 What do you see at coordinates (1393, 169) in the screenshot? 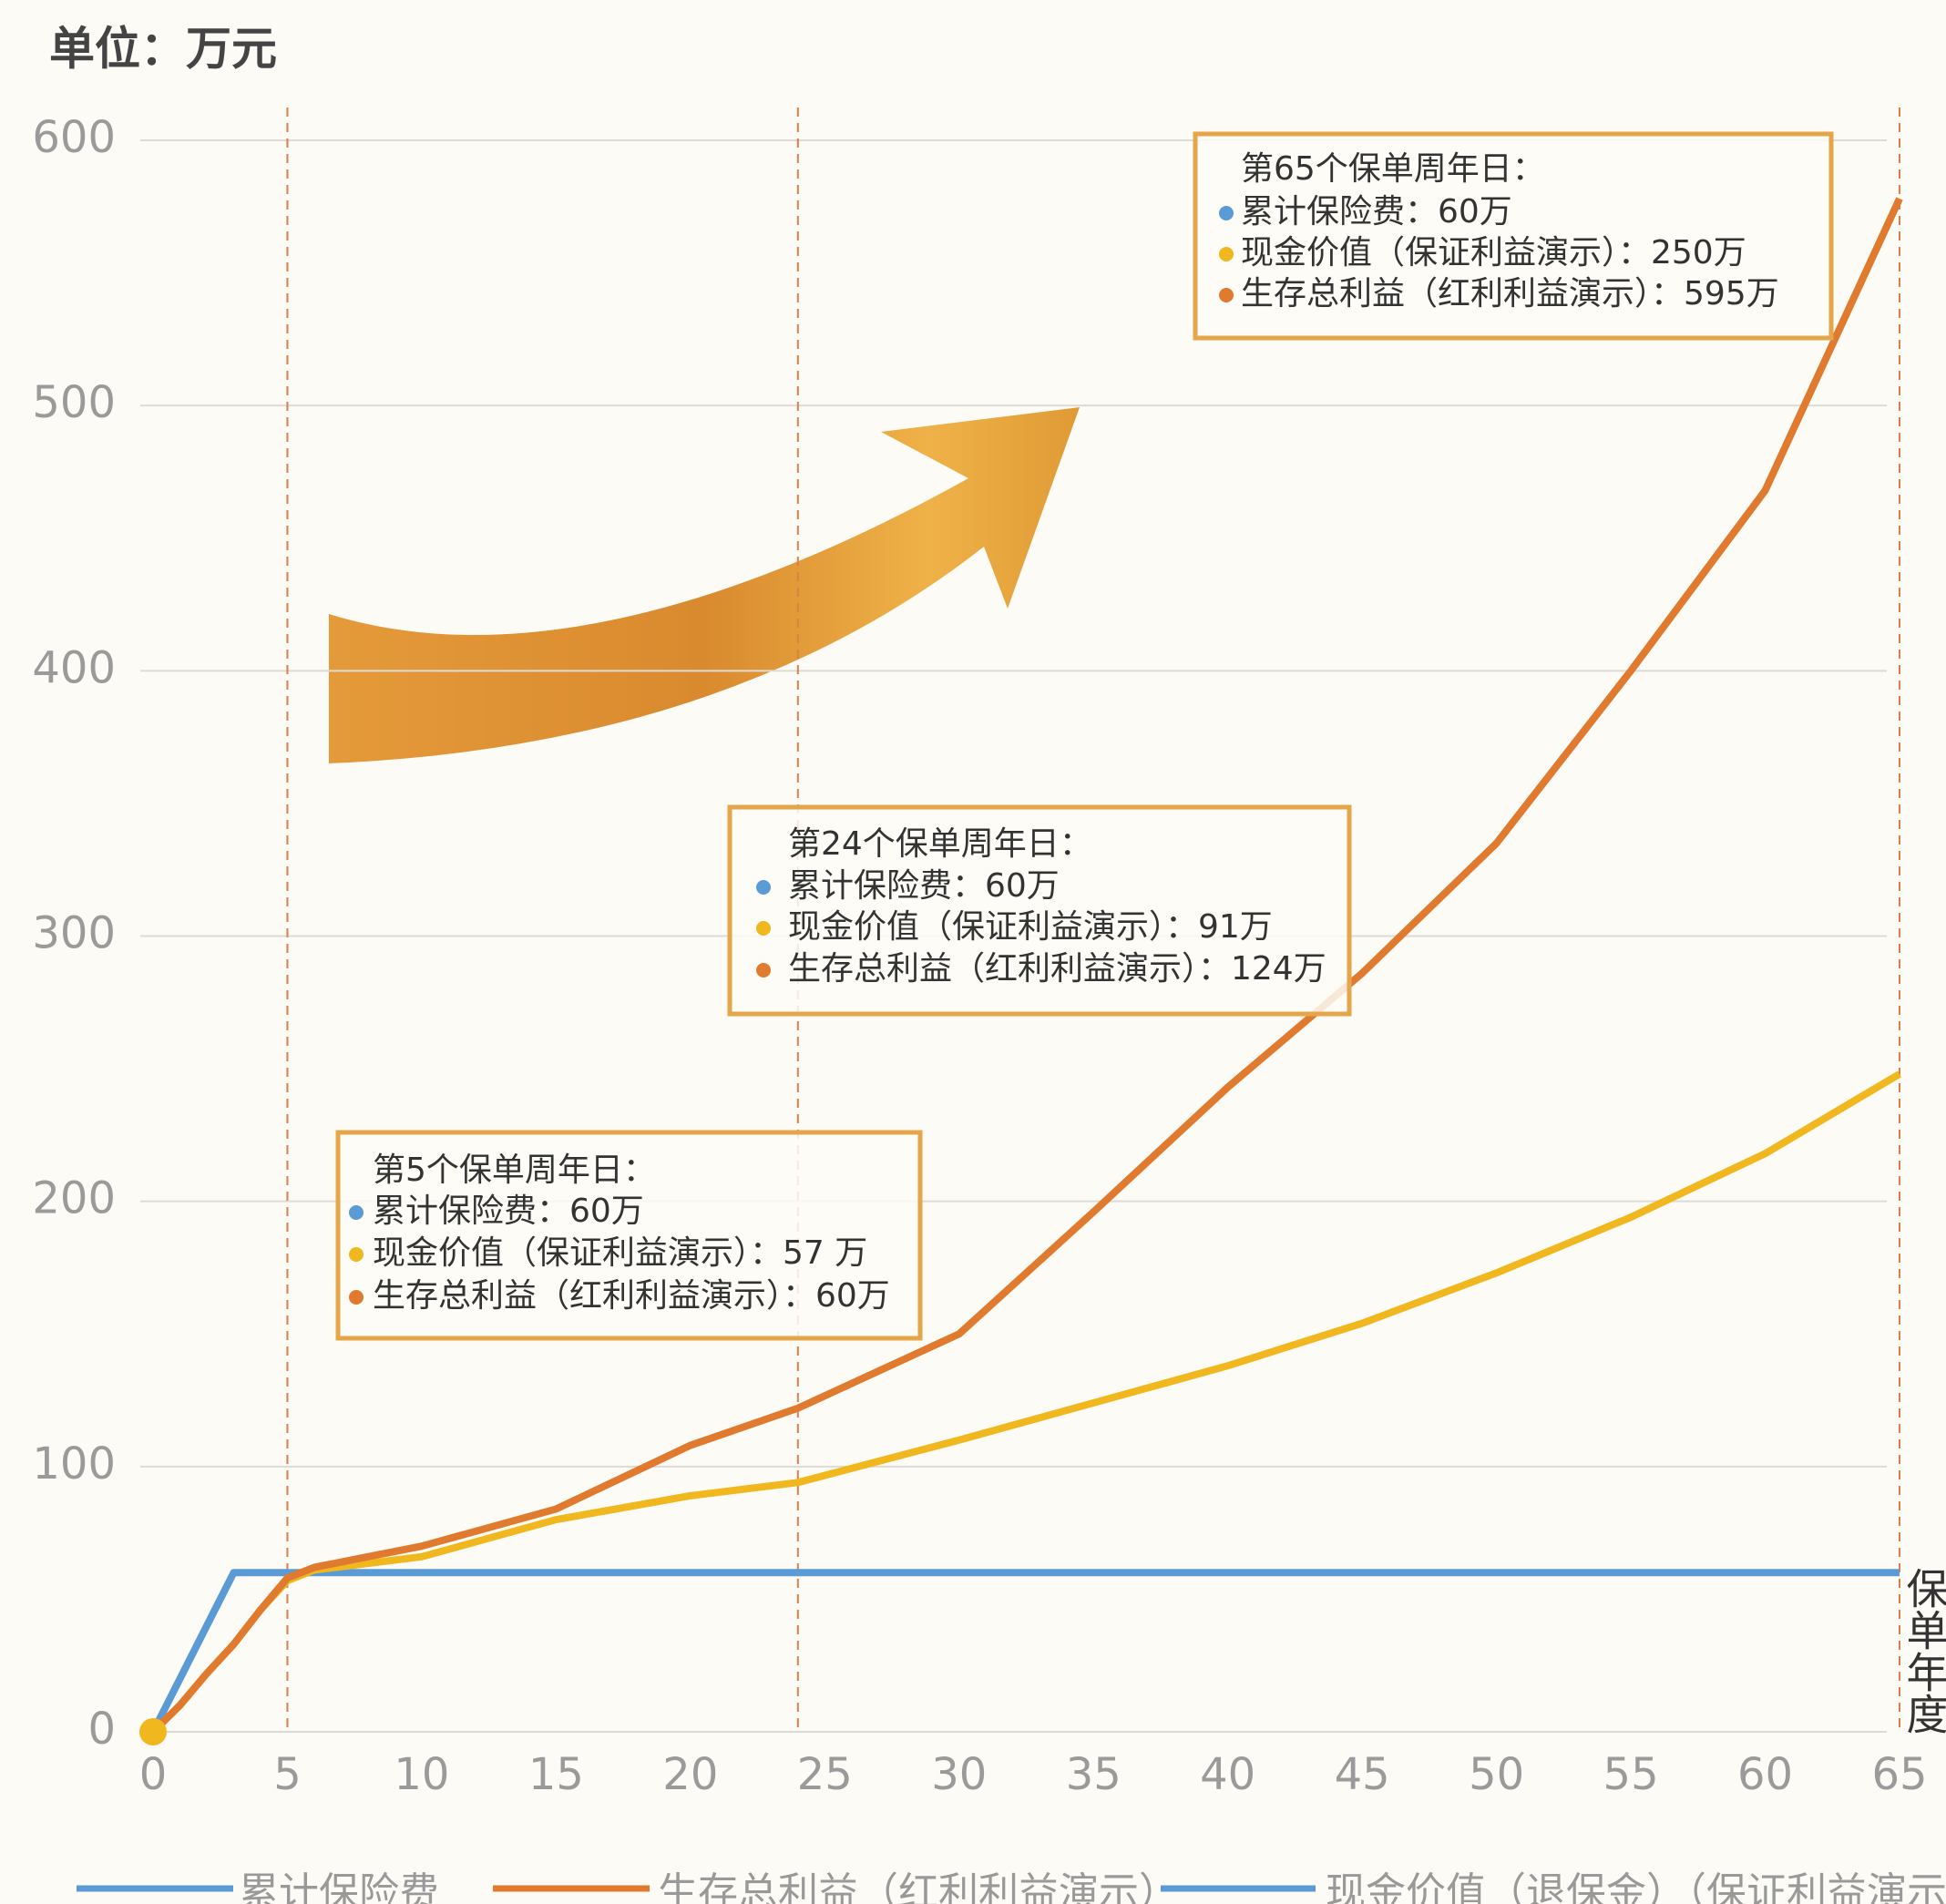
I see `annotation-title: 第65个保单周年日：` at bounding box center [1393, 169].